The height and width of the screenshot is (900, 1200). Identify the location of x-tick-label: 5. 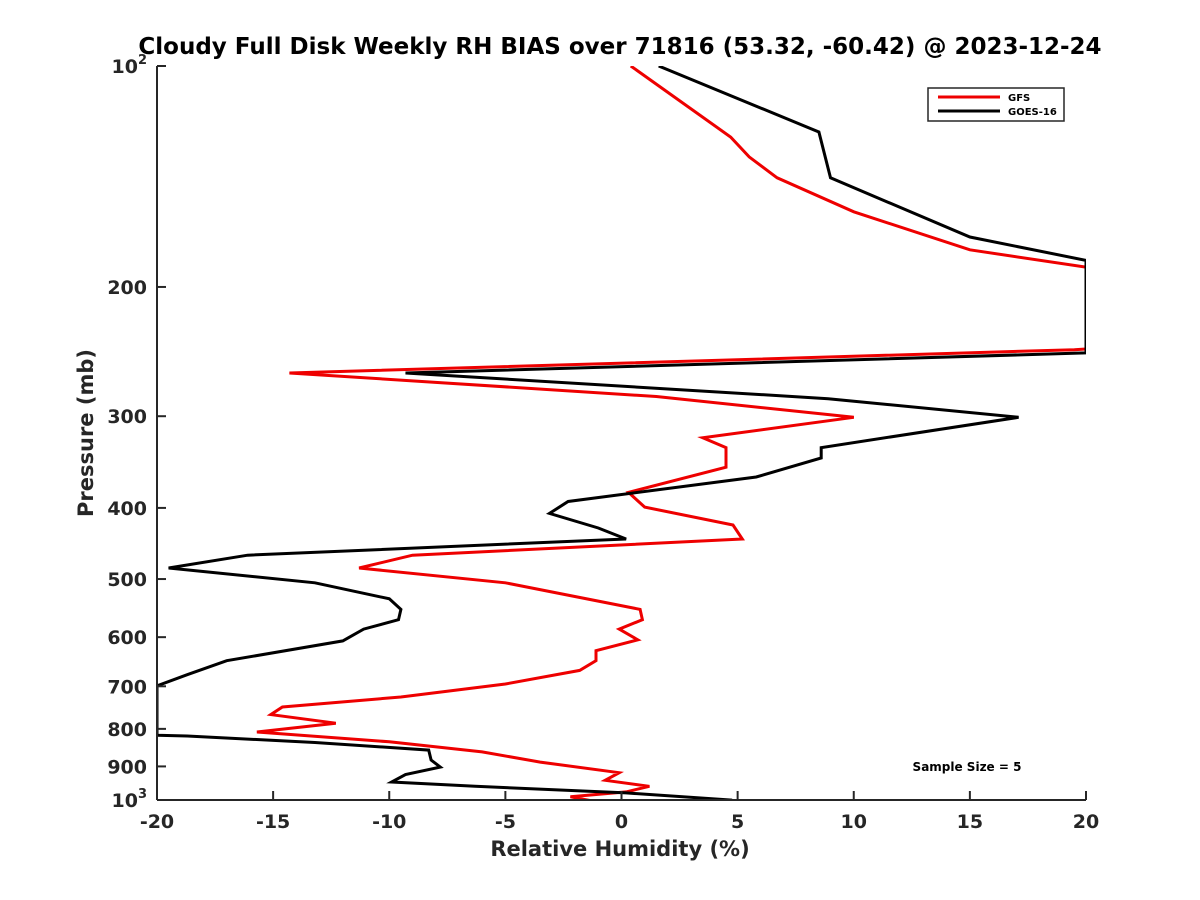
(737, 822).